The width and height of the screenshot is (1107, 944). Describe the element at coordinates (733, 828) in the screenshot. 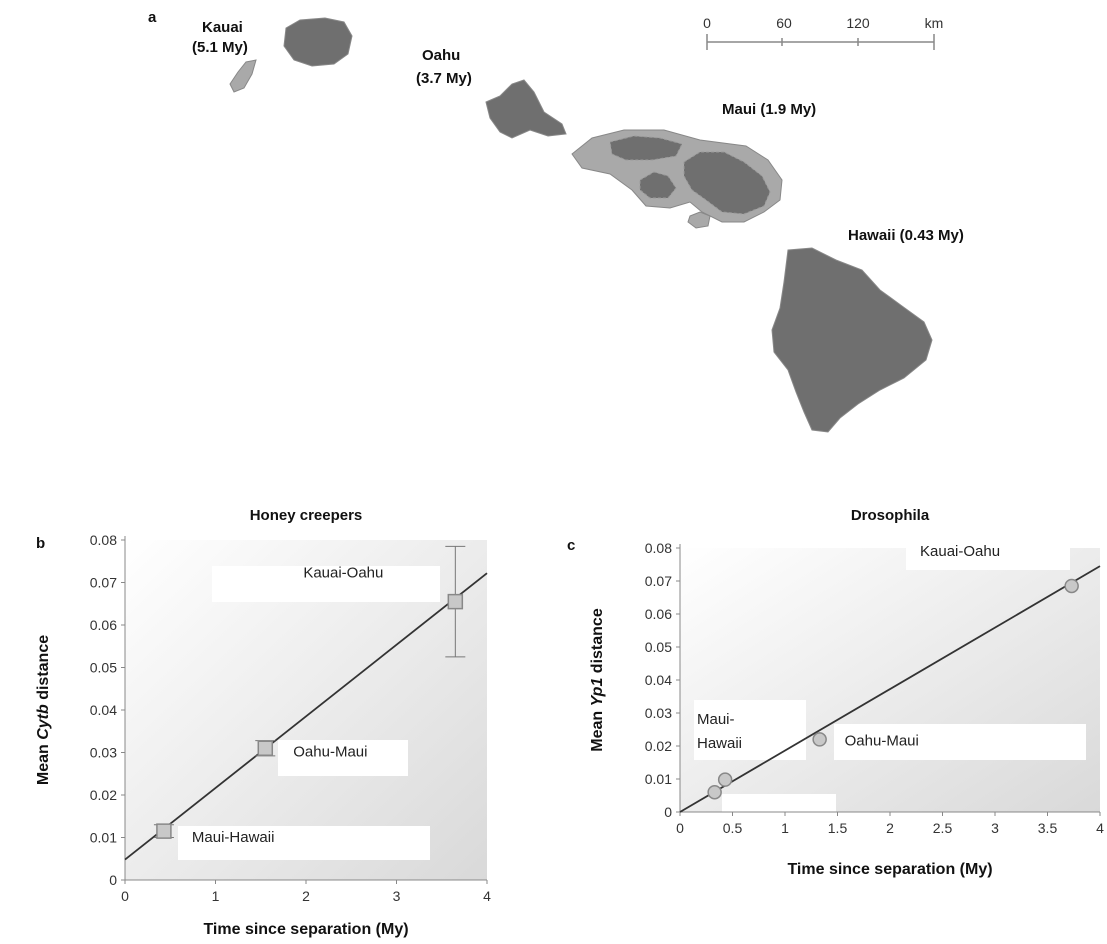

I see `x-tick-label: 0.5` at that location.